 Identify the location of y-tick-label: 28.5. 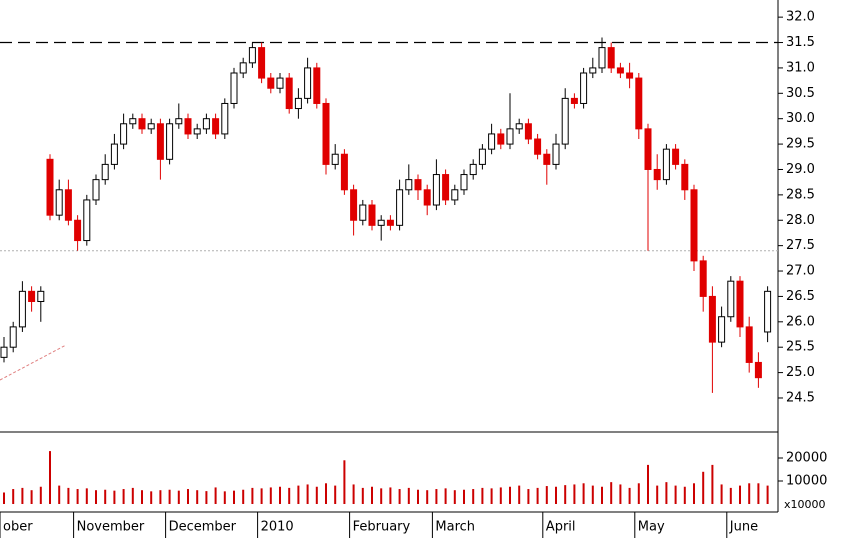
(800, 194).